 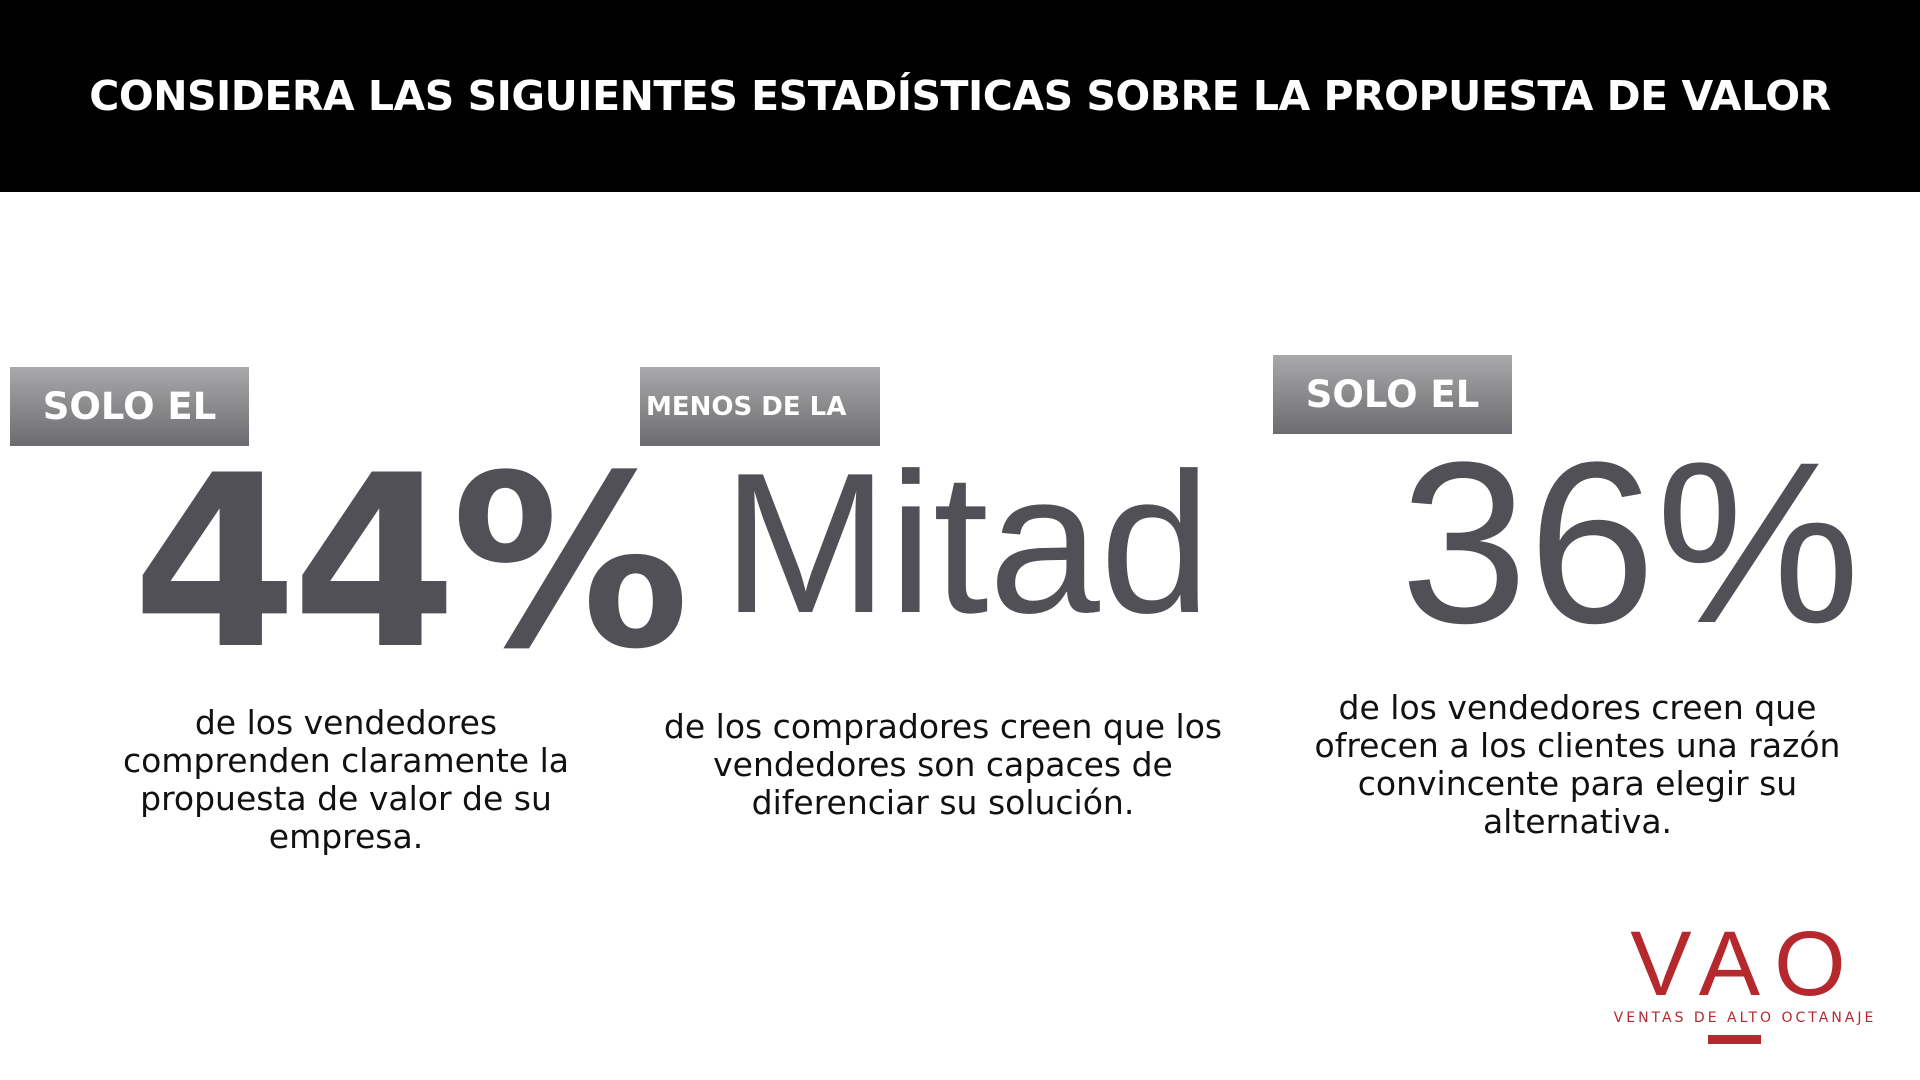 What do you see at coordinates (1745, 1018) in the screenshot?
I see `logo-tagline: VENTAS DE ALTO OCTANAJE` at bounding box center [1745, 1018].